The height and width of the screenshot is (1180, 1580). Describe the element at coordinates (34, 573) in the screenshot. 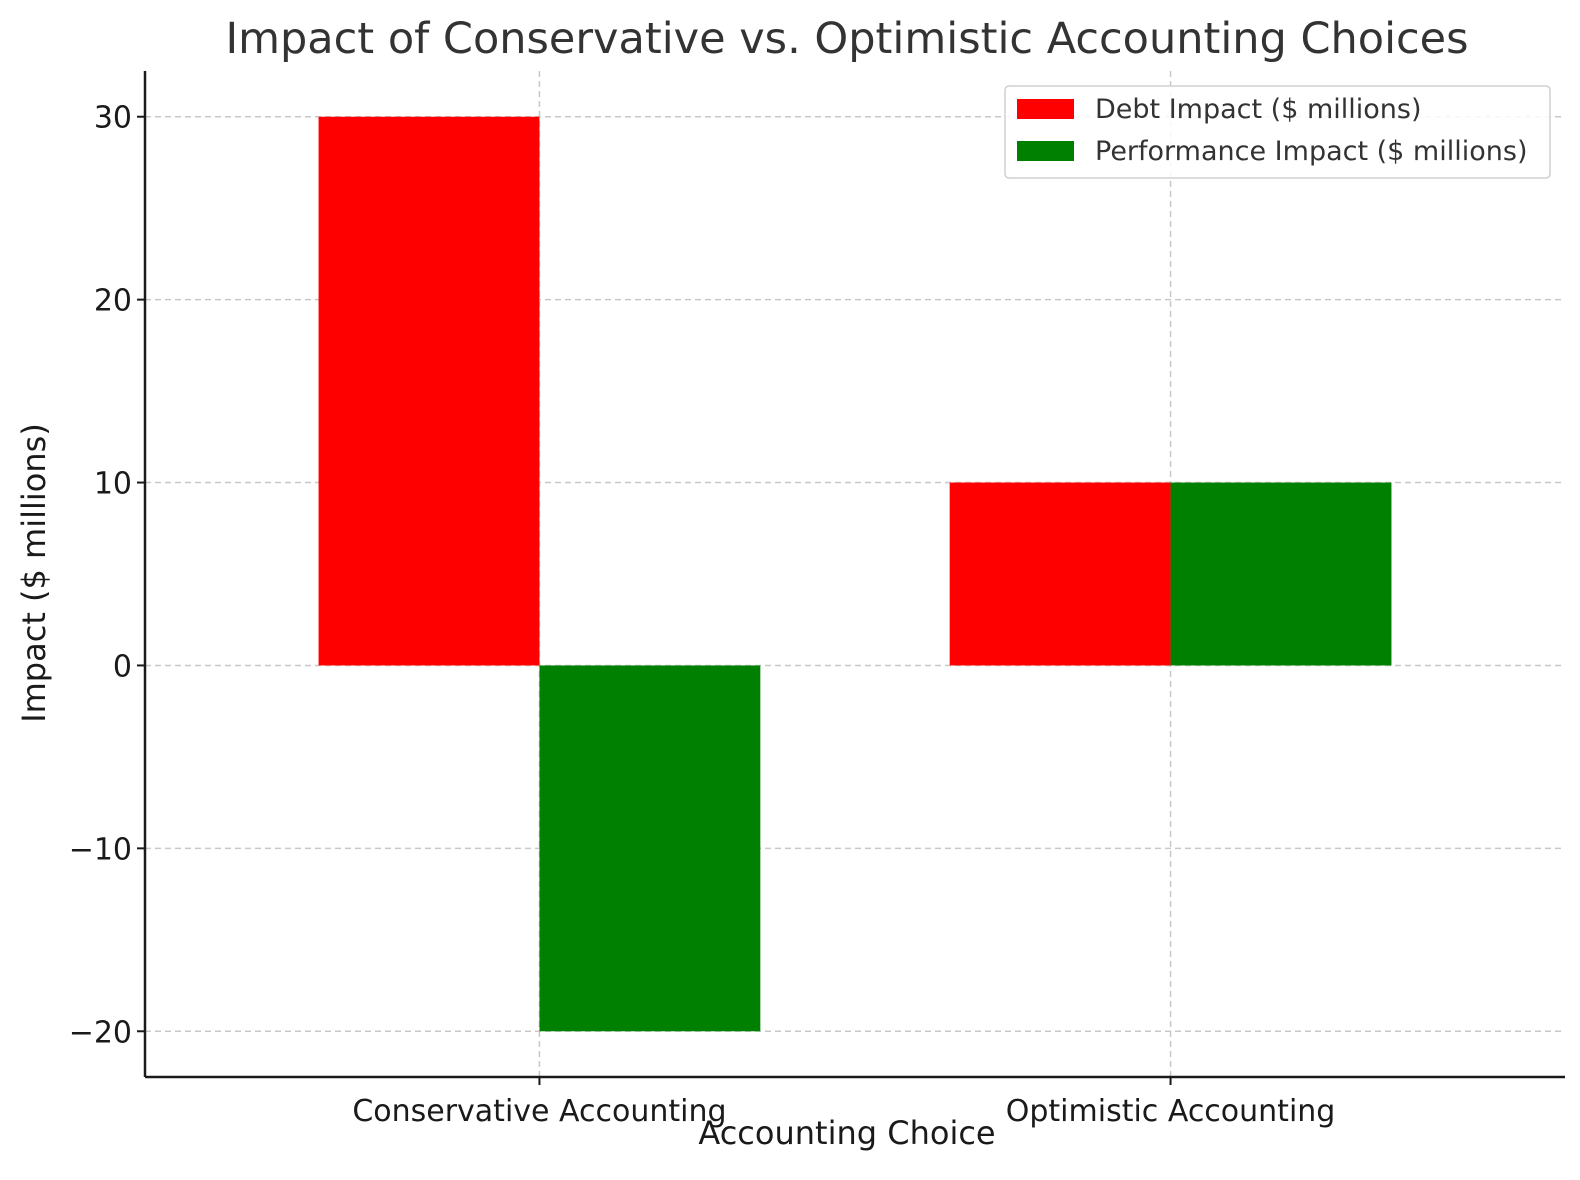

I see `y-axis-label: Impact ($ millions)` at that location.